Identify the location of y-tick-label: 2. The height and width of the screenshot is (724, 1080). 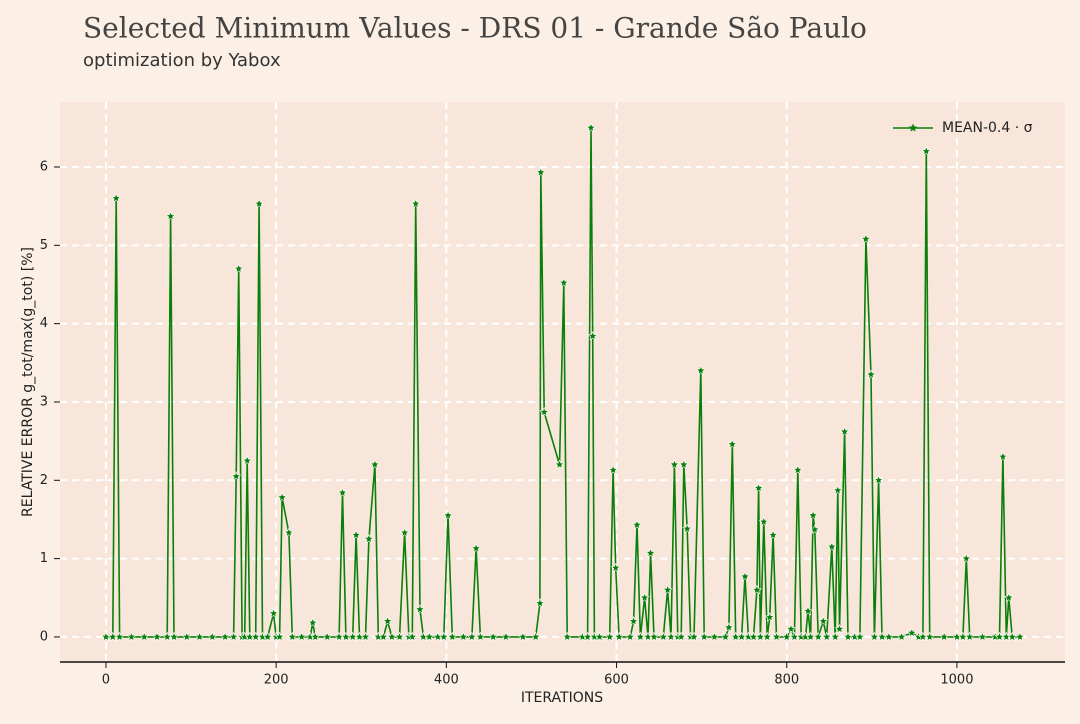
(44, 480).